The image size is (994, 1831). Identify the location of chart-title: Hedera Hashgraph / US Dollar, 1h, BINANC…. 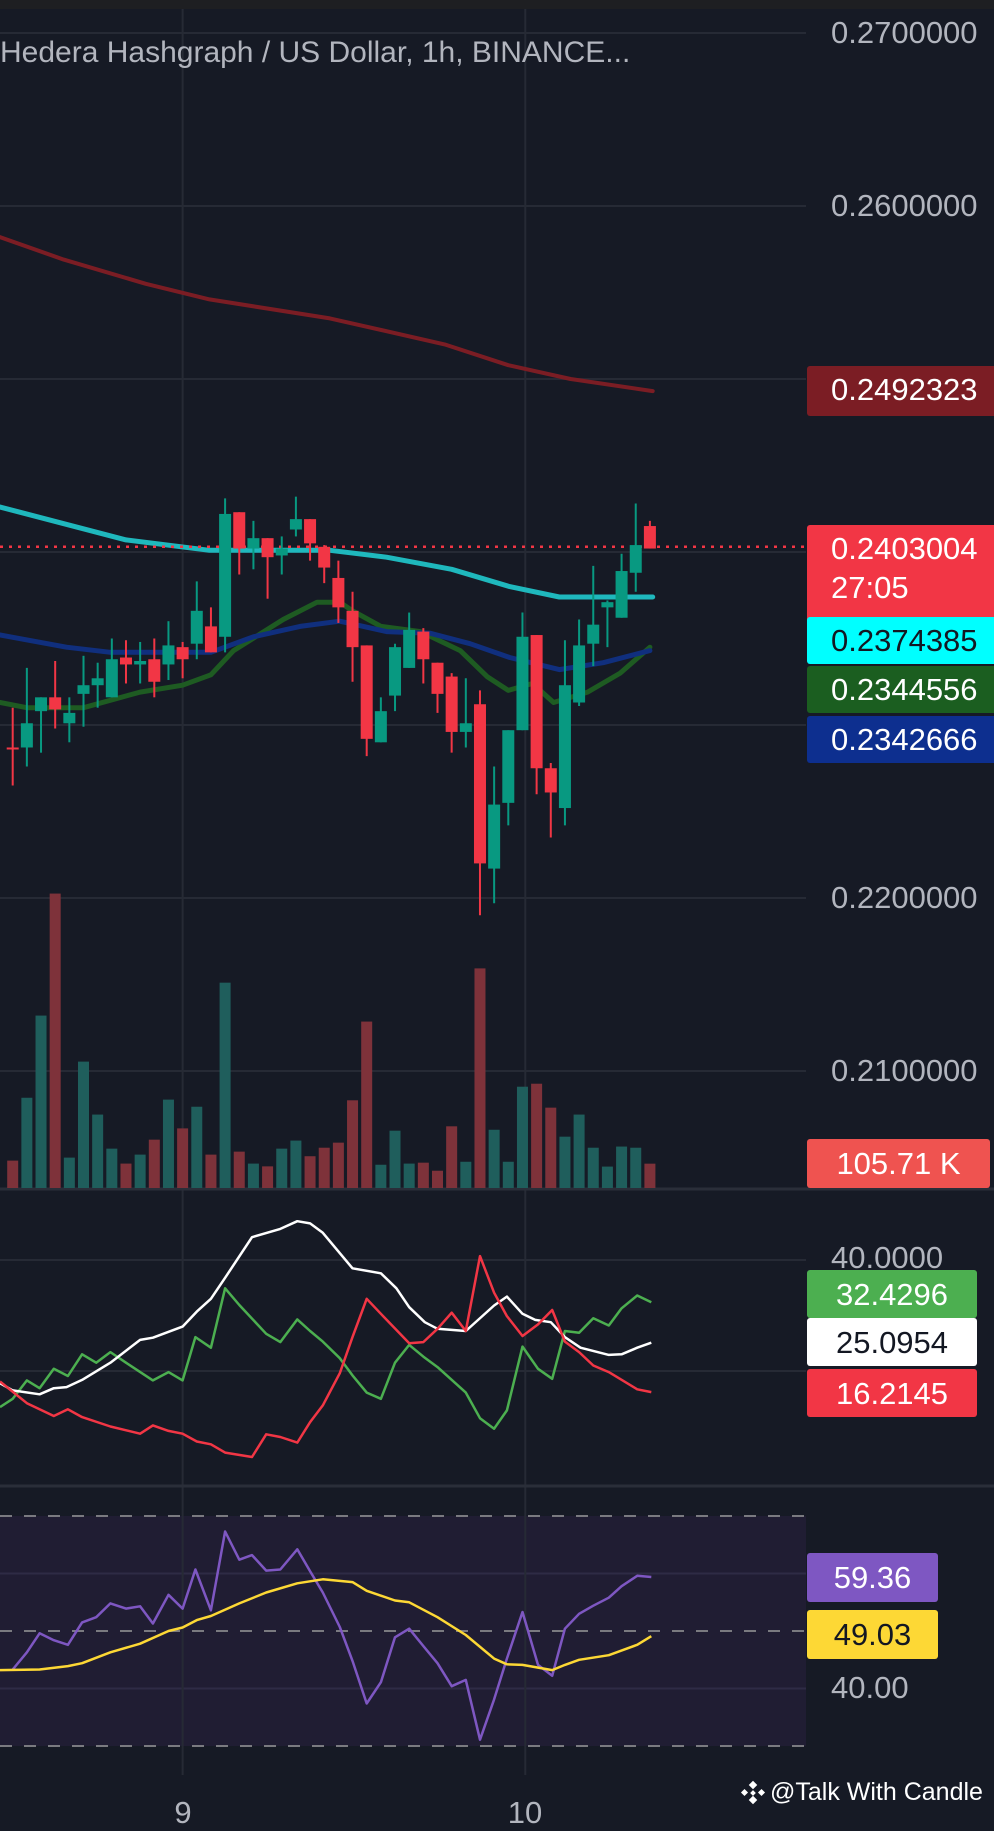
(315, 52).